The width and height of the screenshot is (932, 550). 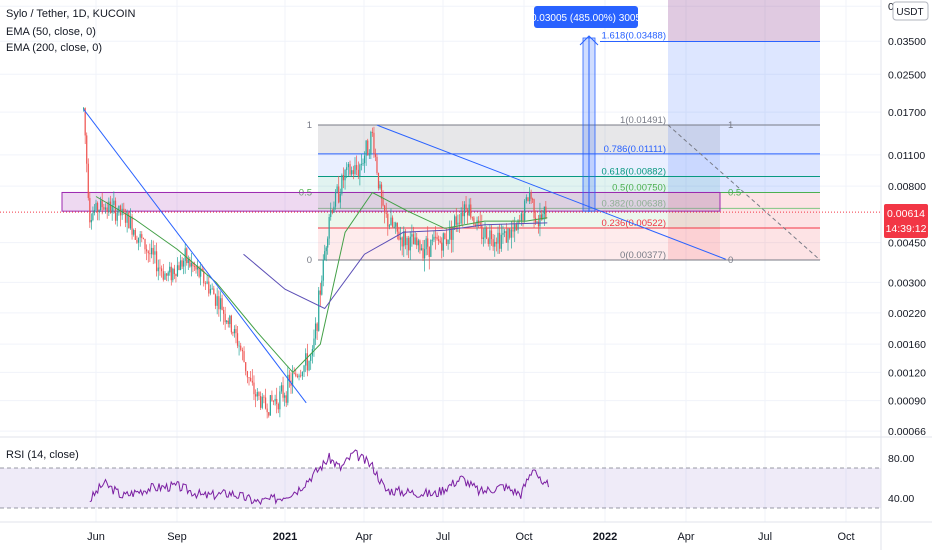 I want to click on x-tick-label: 2022, so click(x=605, y=537).